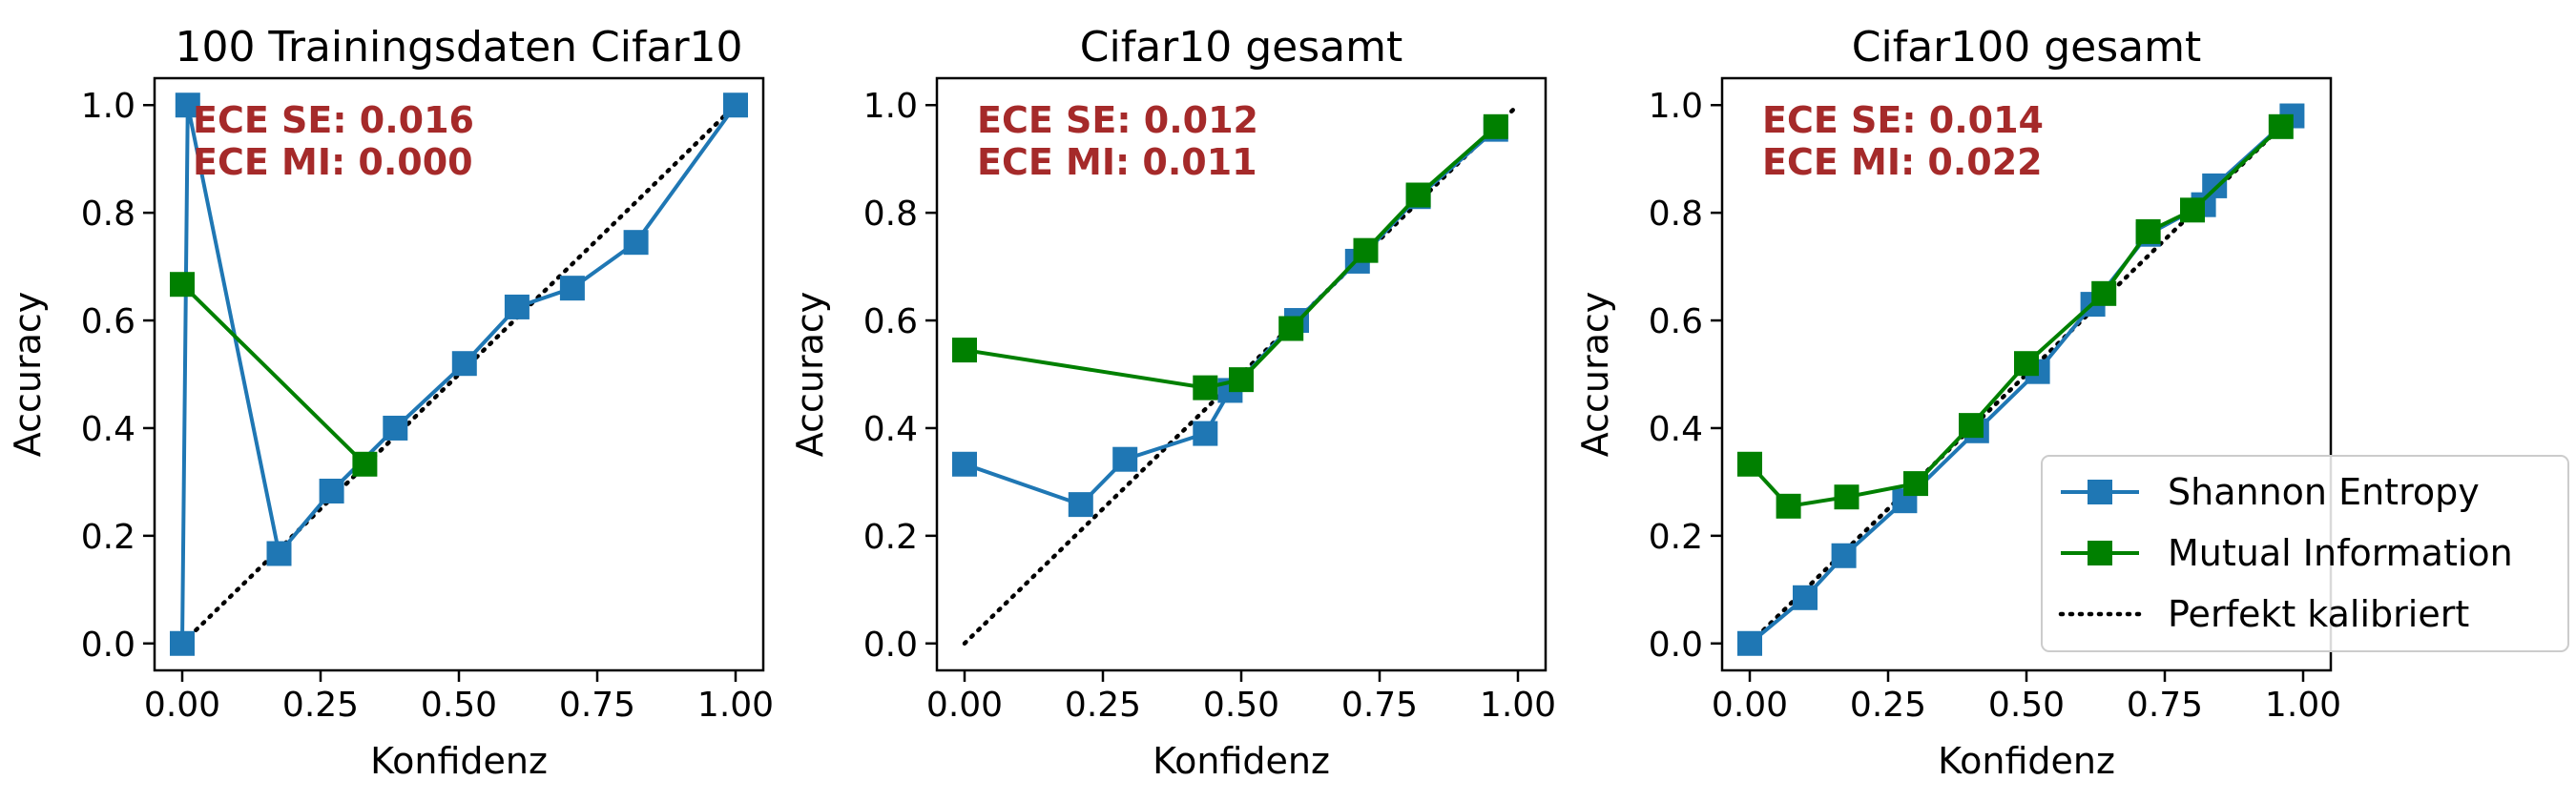 The height and width of the screenshot is (801, 2576). I want to click on legend-marker-shannon-entropy, so click(2100, 492).